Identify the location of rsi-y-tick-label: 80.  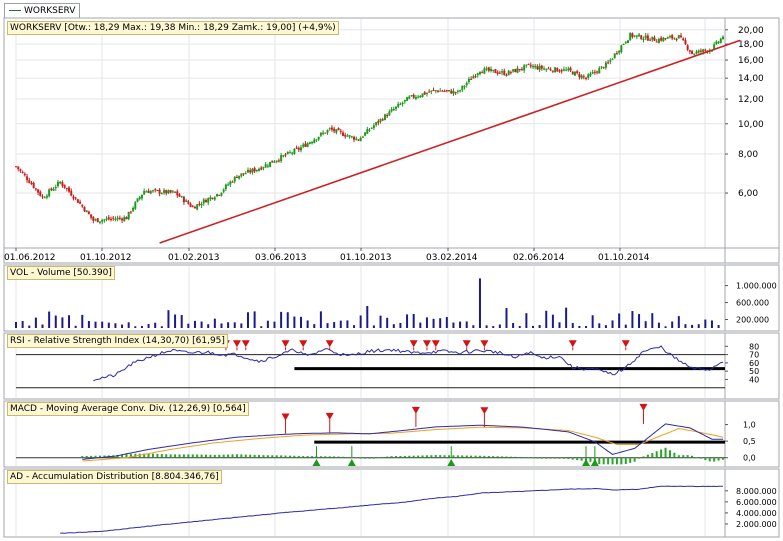
(754, 346).